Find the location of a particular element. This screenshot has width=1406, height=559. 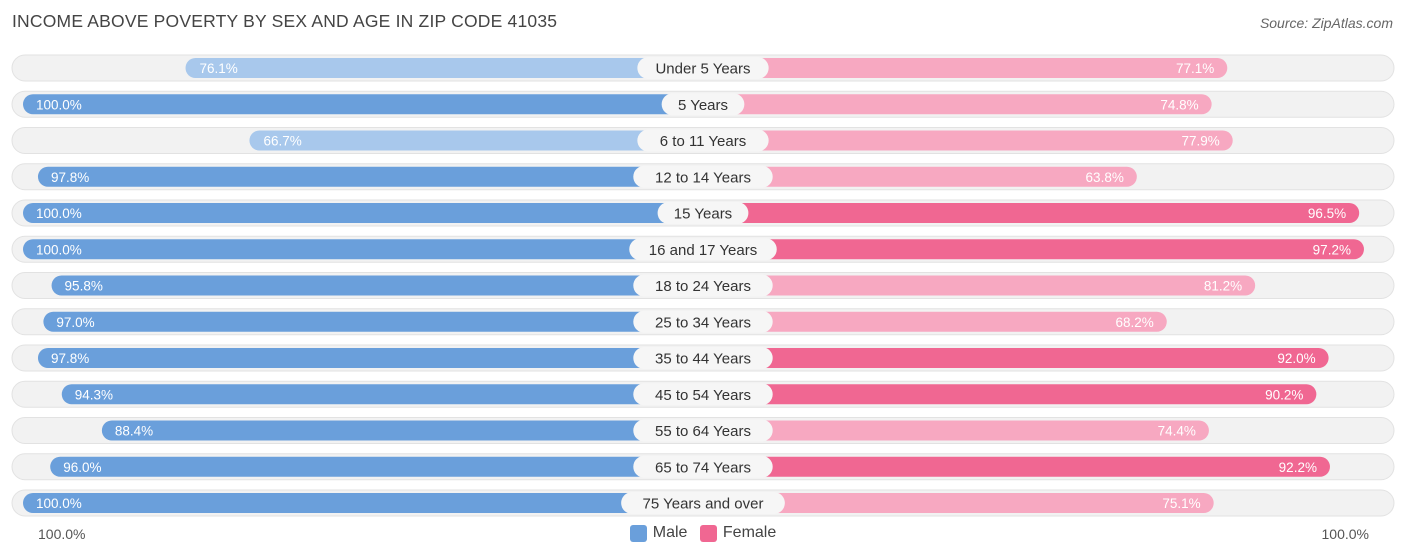

category-label: 16 and 17 Years is located at coordinates (703, 250).